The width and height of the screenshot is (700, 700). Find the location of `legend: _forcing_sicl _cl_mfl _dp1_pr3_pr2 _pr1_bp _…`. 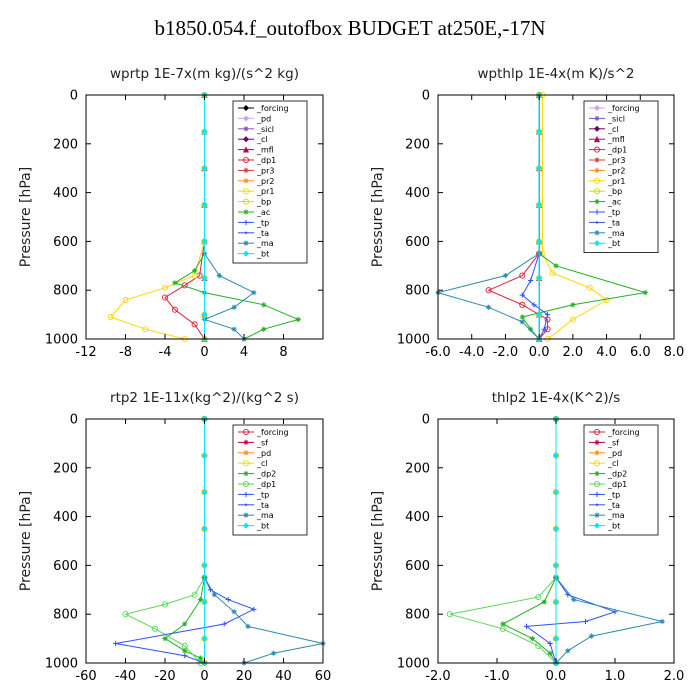

legend: _forcing_sicl _cl_mfl _dp1_pr3_pr2 _pr1_bp _… is located at coordinates (621, 177).